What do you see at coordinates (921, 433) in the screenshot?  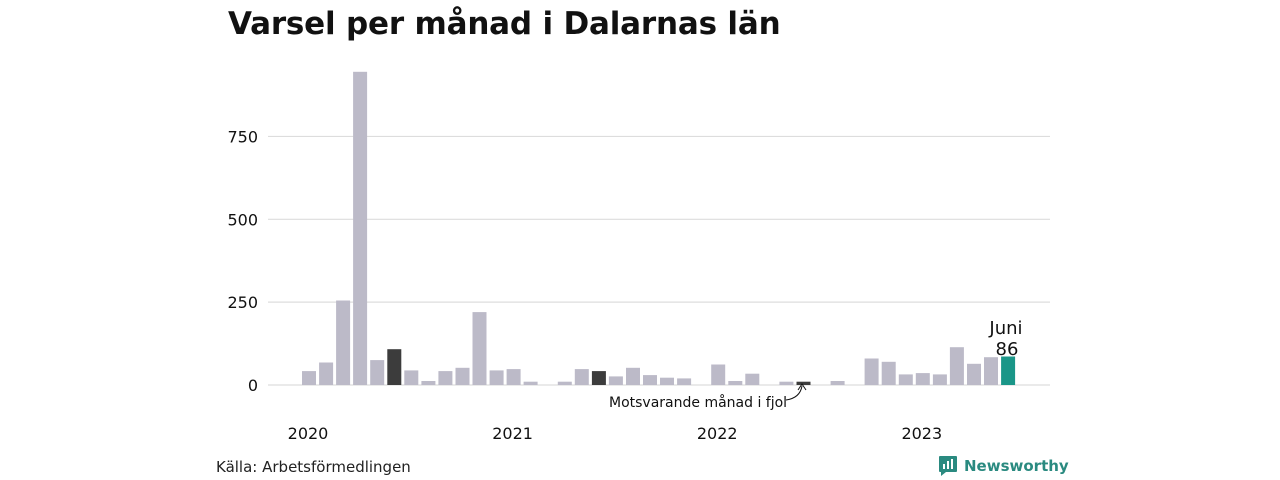 I see `x-tick-label: 2023` at bounding box center [921, 433].